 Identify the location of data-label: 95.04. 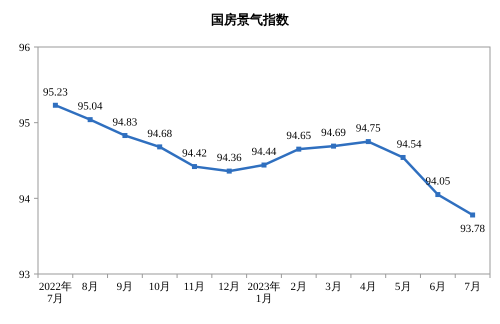
(91, 106).